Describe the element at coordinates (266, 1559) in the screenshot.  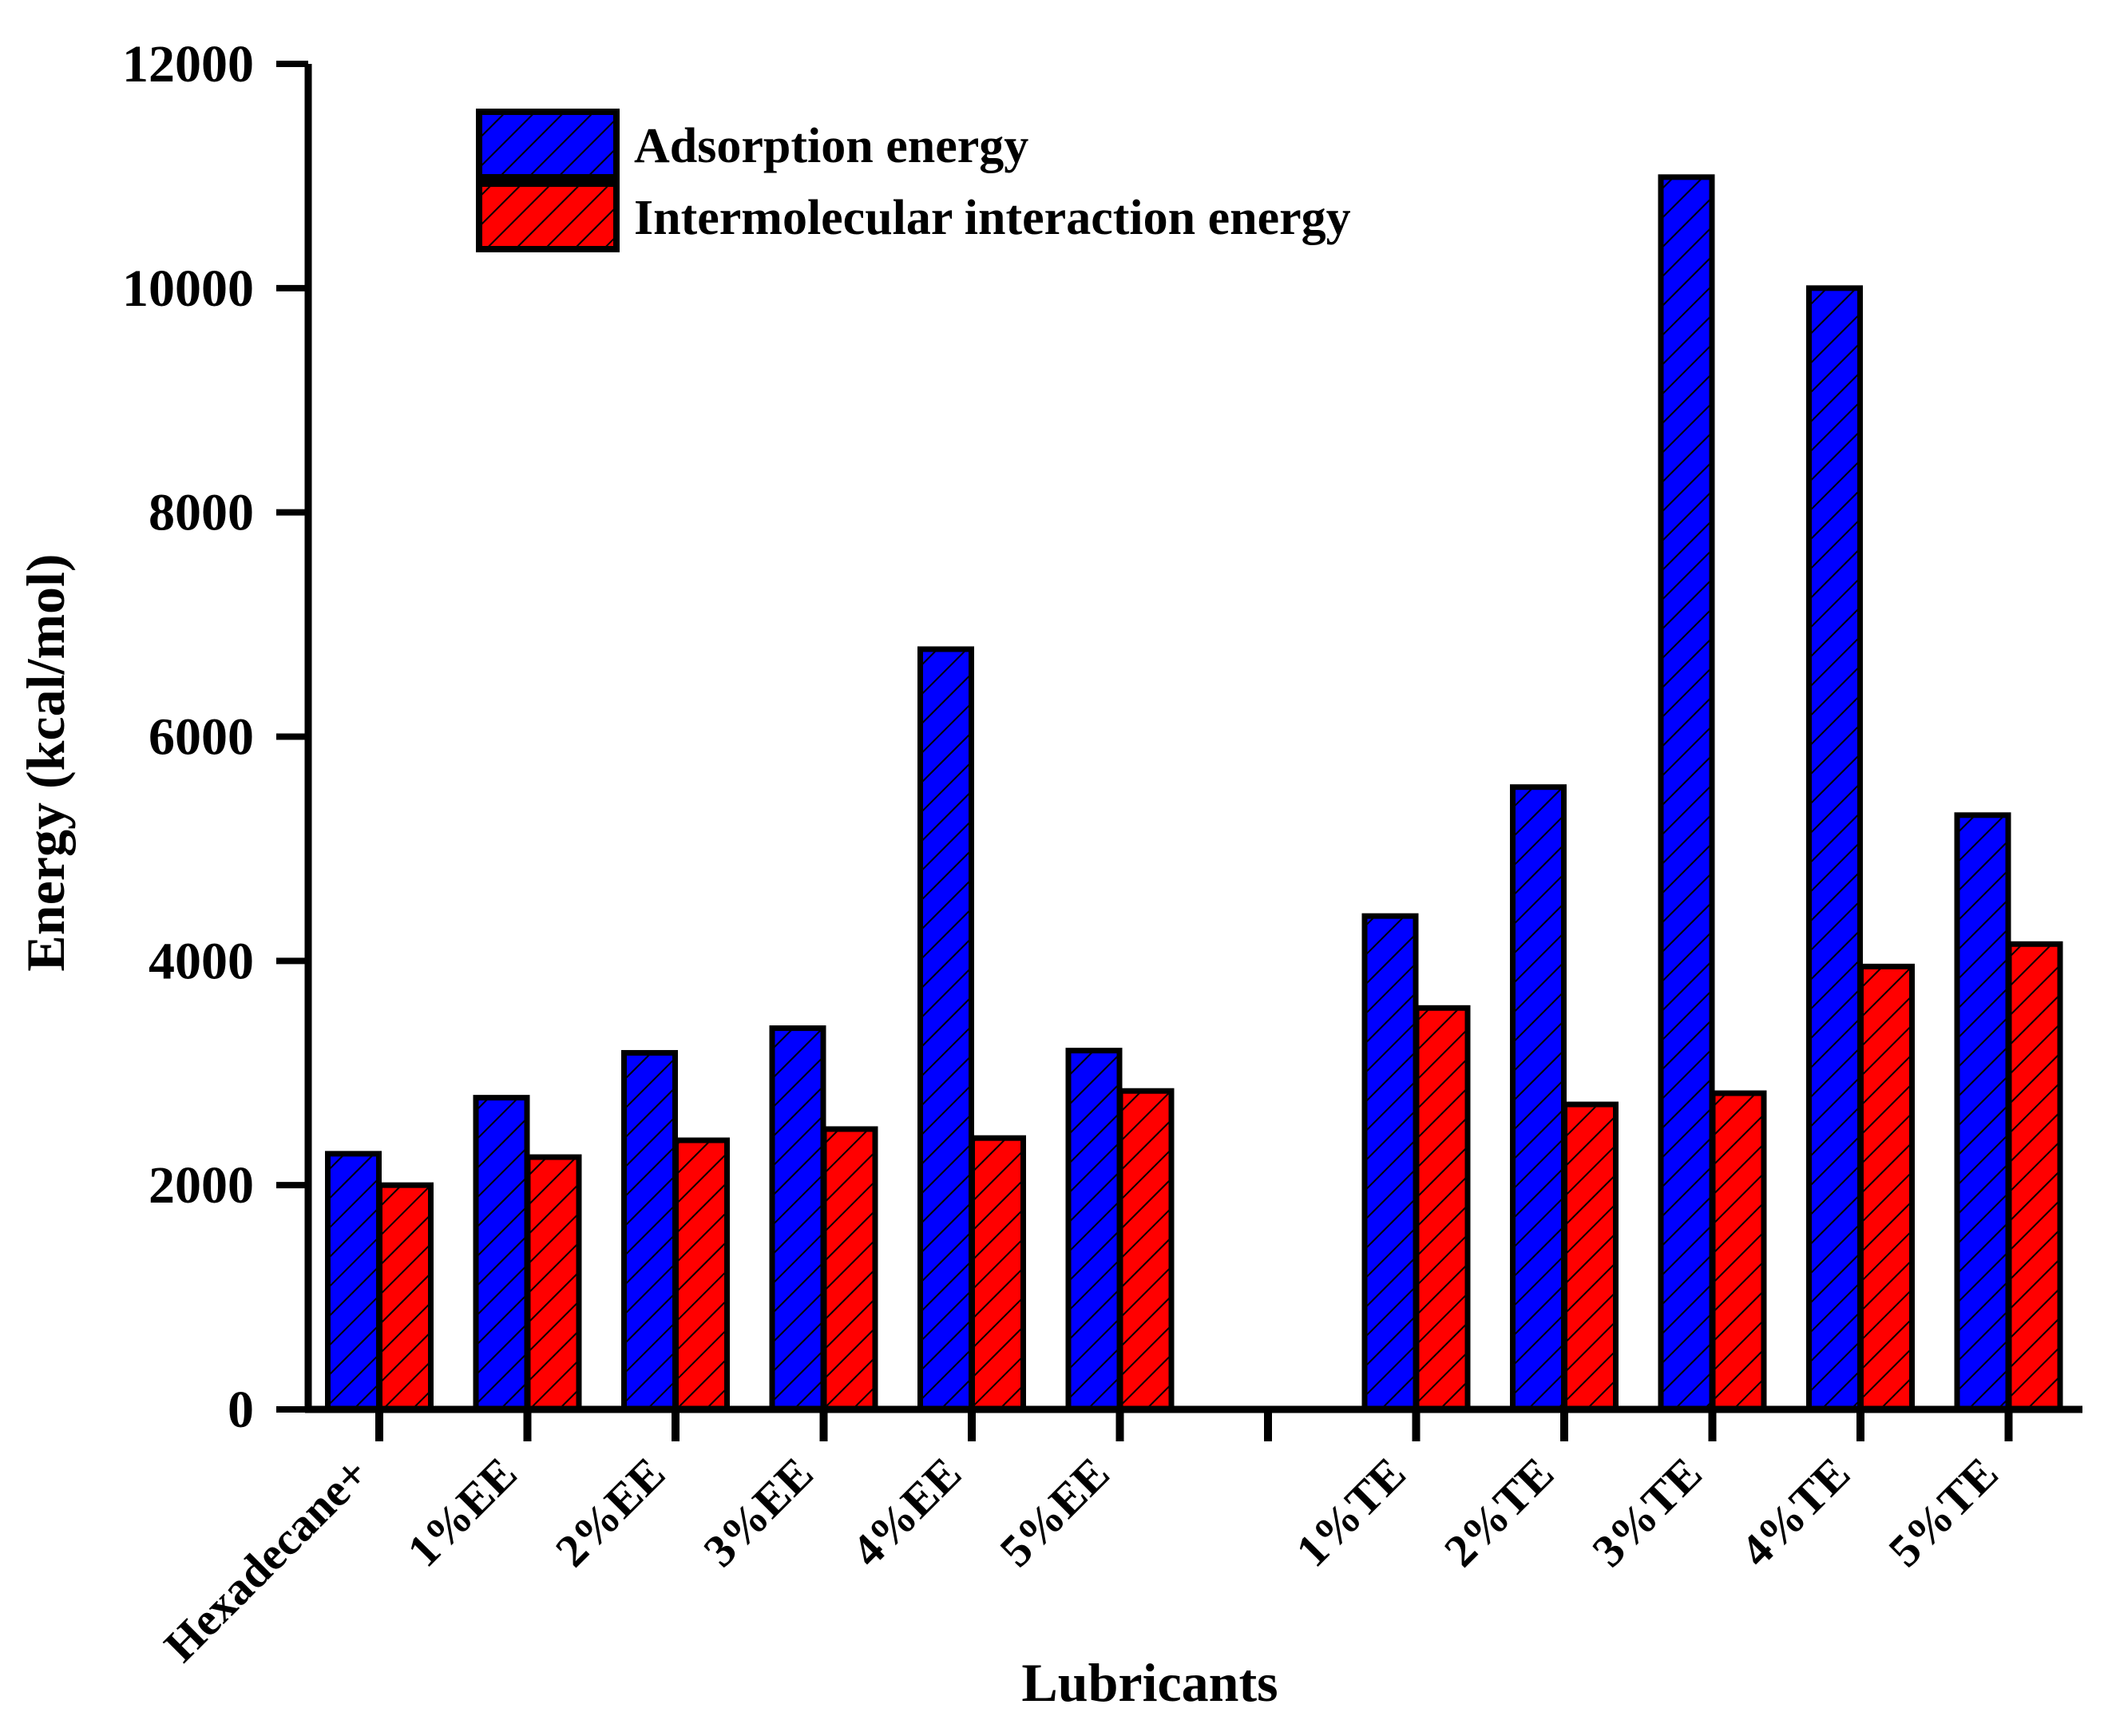
I see `x-tick-label: Hexadecane+` at that location.